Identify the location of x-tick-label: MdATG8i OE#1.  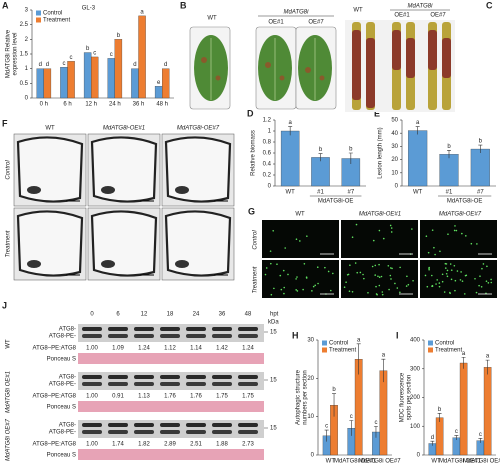
(460, 462).